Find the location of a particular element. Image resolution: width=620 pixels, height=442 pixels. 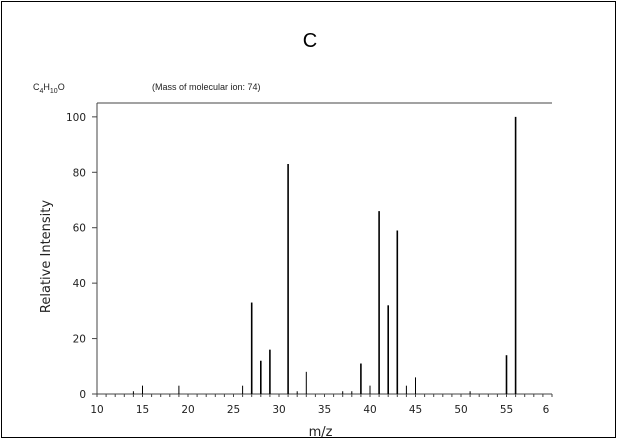

panel-letter: C is located at coordinates (310, 41).